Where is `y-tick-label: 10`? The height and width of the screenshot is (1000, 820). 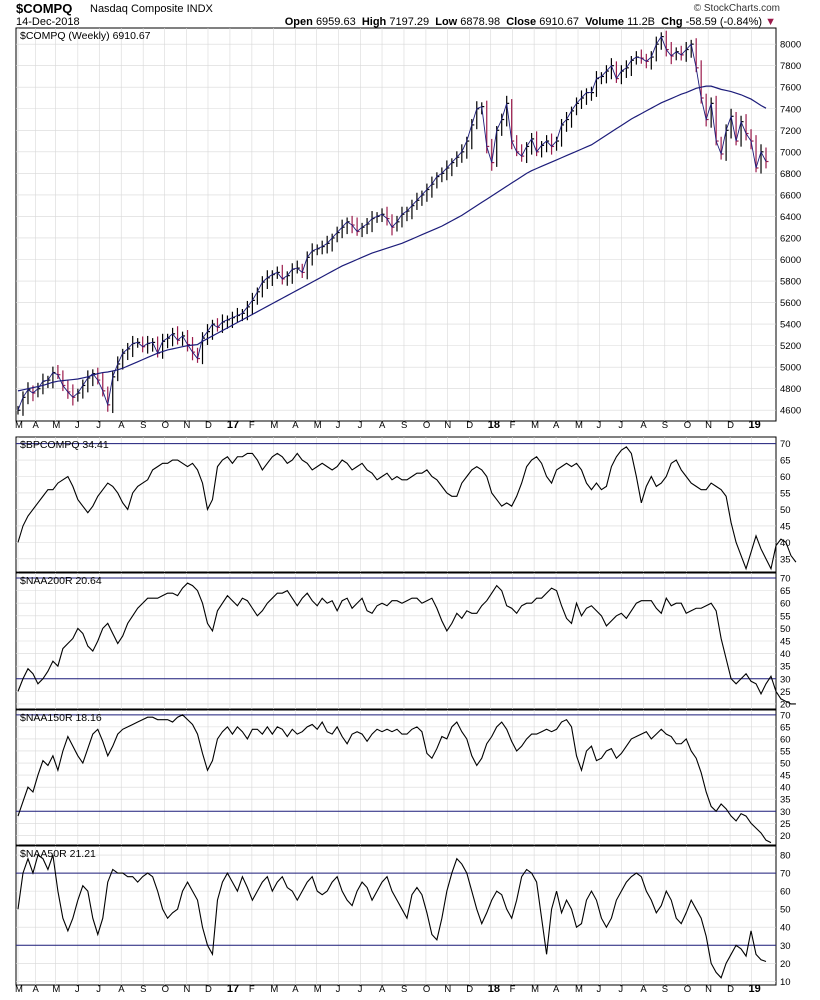
y-tick-label: 10 is located at coordinates (785, 982).